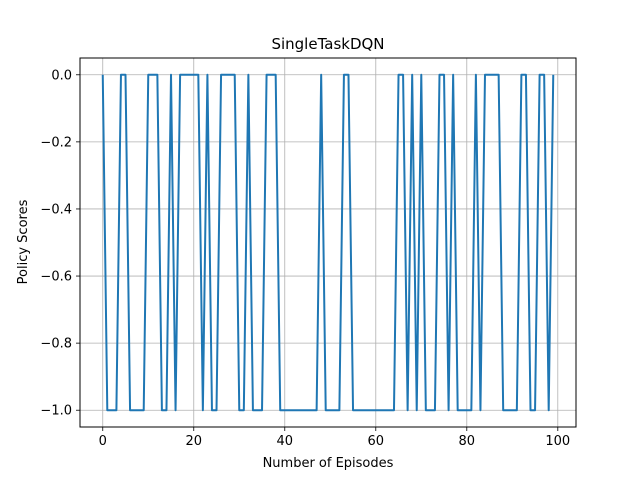  What do you see at coordinates (327, 44) in the screenshot?
I see `chart-title: SingleTaskDQN` at bounding box center [327, 44].